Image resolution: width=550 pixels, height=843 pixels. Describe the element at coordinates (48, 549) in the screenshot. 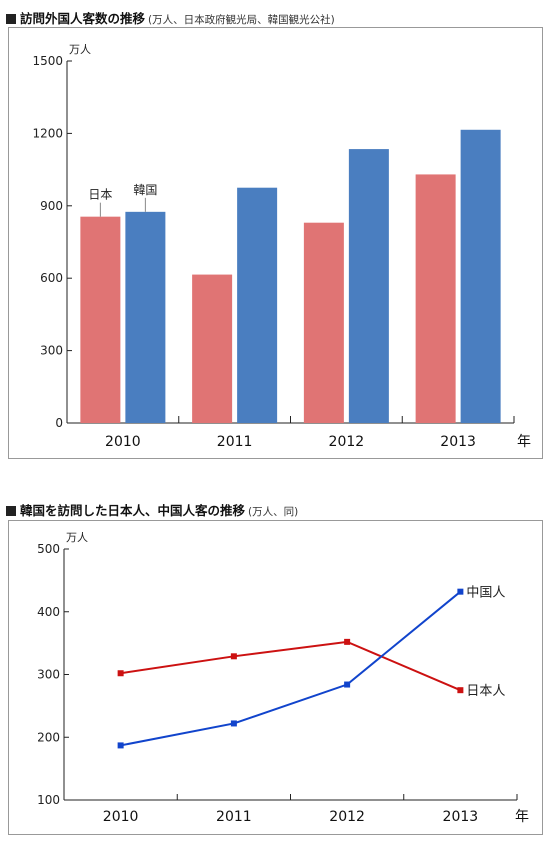

I see `y-tick-label: 500` at that location.